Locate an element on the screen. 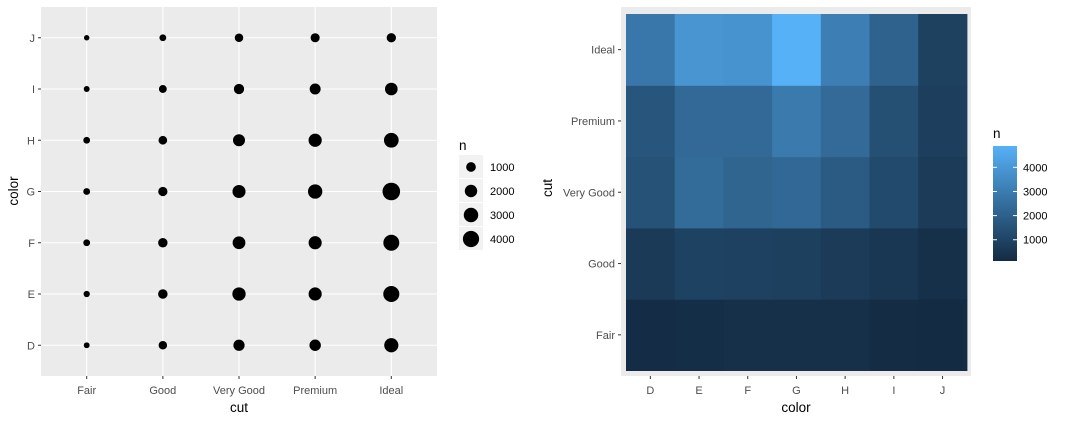  point-fair-h is located at coordinates (87, 140).